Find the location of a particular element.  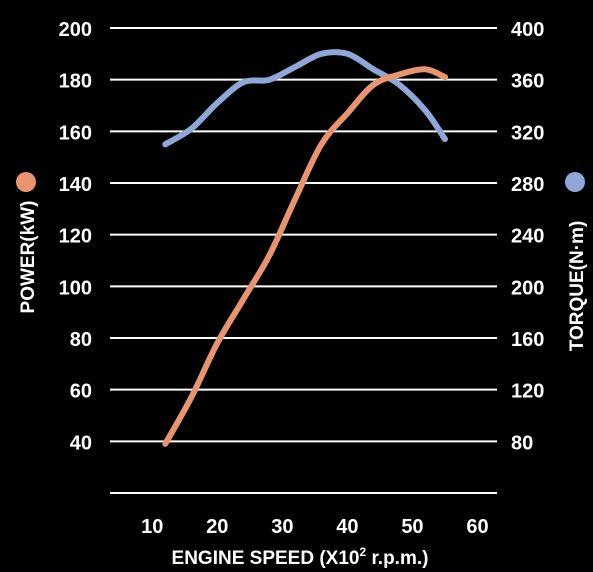

y-left-tick-label: 100 is located at coordinates (75, 288).